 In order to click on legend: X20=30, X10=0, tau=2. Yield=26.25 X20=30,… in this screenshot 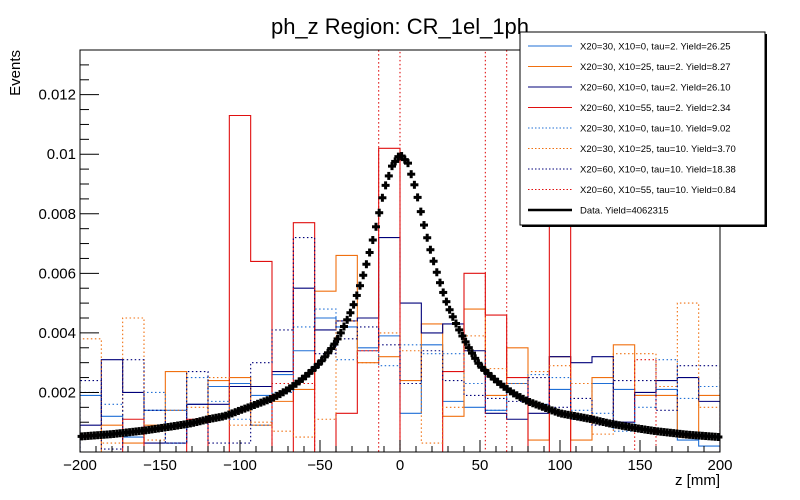, I will do `click(643, 129)`.